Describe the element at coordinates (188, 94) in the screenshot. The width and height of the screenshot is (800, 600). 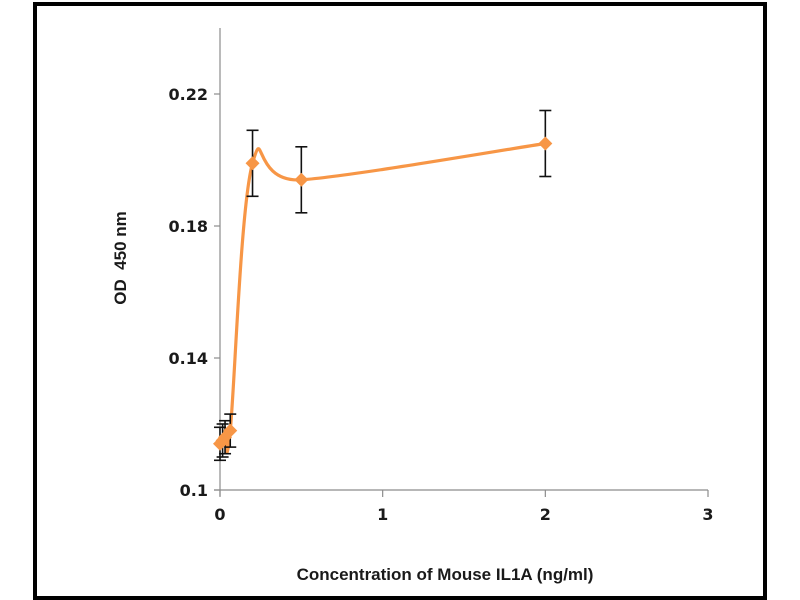
I see `y-tick-label: 0.22` at that location.